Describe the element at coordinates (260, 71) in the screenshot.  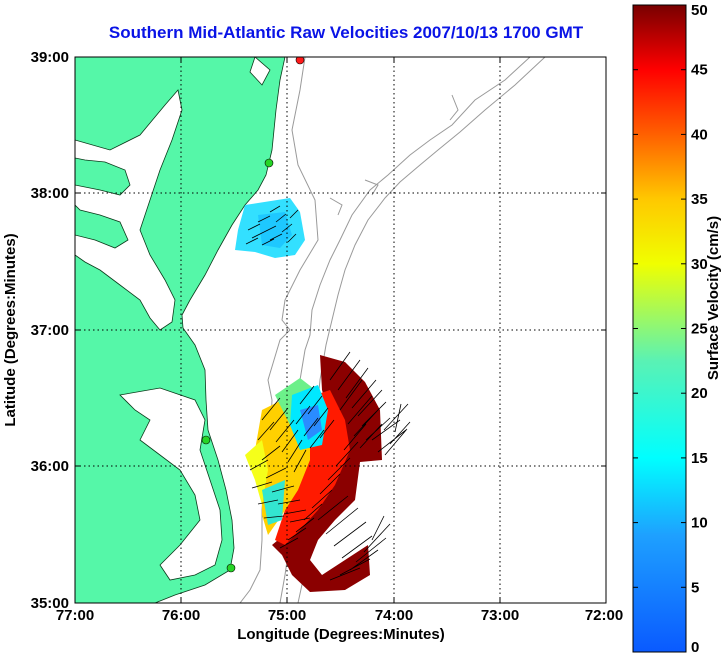
I see `delaware-bay` at that location.